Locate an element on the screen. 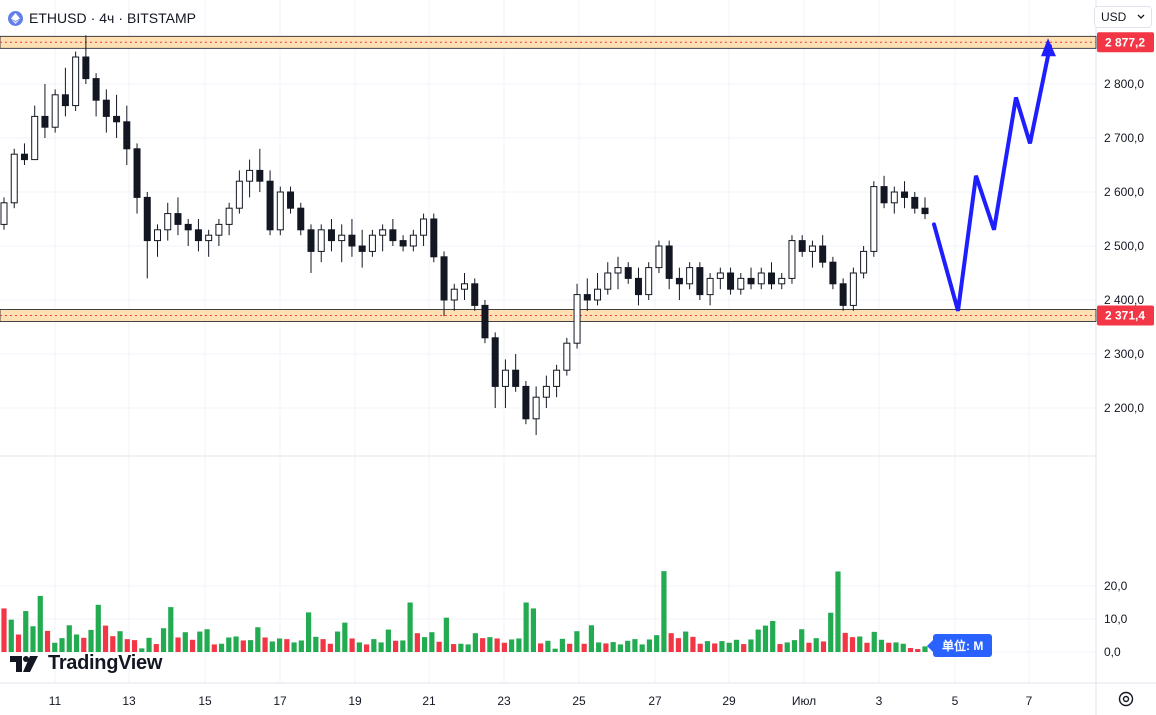  symbol-header: ETHUSD · 4ч · BITSTAMP is located at coordinates (102, 18).